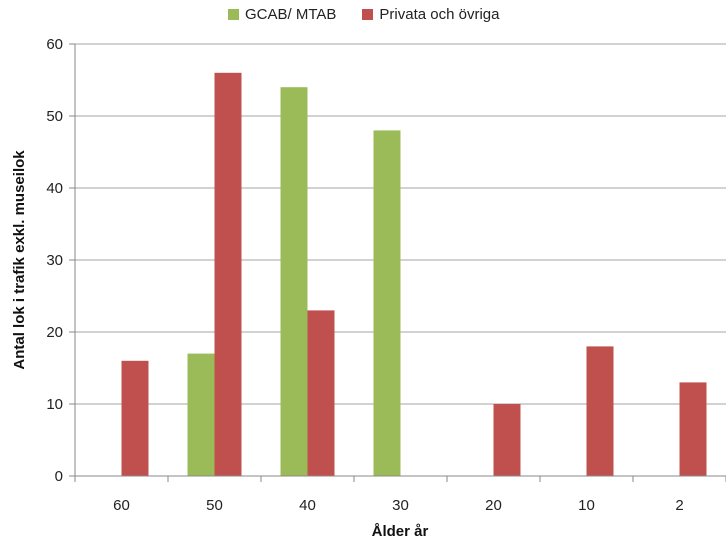 This screenshot has width=726, height=543. Describe the element at coordinates (400, 531) in the screenshot. I see `x-axis-title: Ålder år` at that location.